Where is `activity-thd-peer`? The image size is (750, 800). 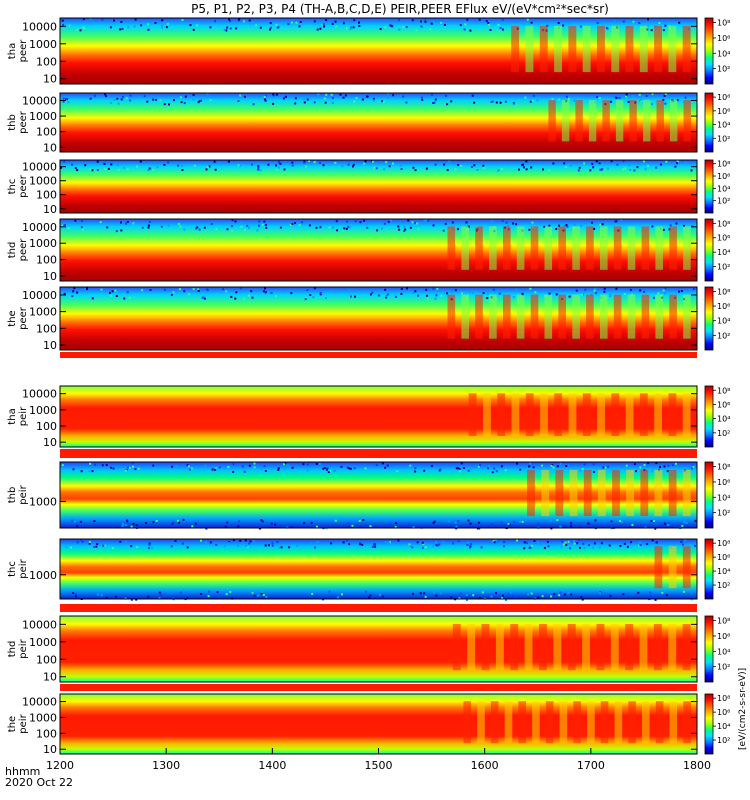 activity-thd-peer is located at coordinates (569, 248).